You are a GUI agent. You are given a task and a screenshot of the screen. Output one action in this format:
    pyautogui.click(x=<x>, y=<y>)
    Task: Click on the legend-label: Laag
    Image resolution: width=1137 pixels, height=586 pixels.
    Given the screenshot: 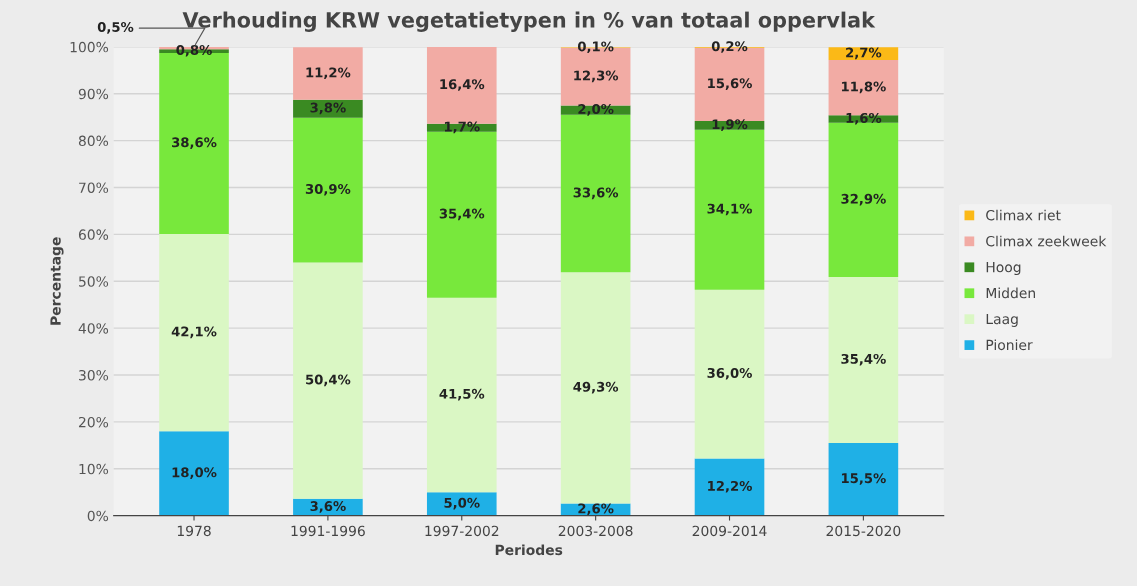 What is the action you would take?
    pyautogui.click(x=1002, y=320)
    